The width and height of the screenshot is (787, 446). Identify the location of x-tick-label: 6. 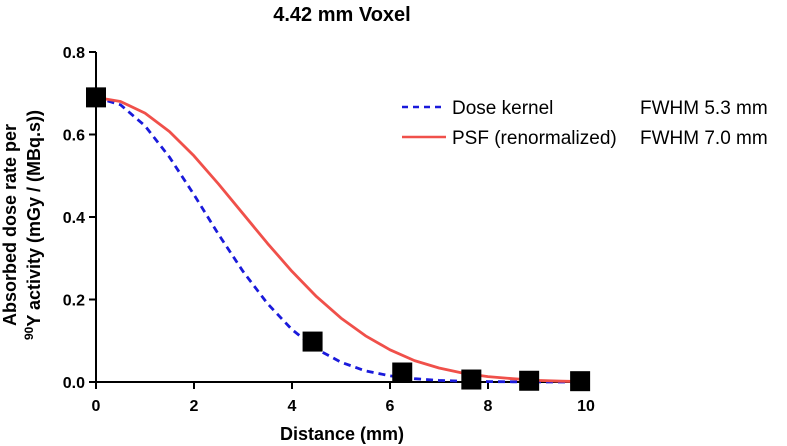
(390, 406).